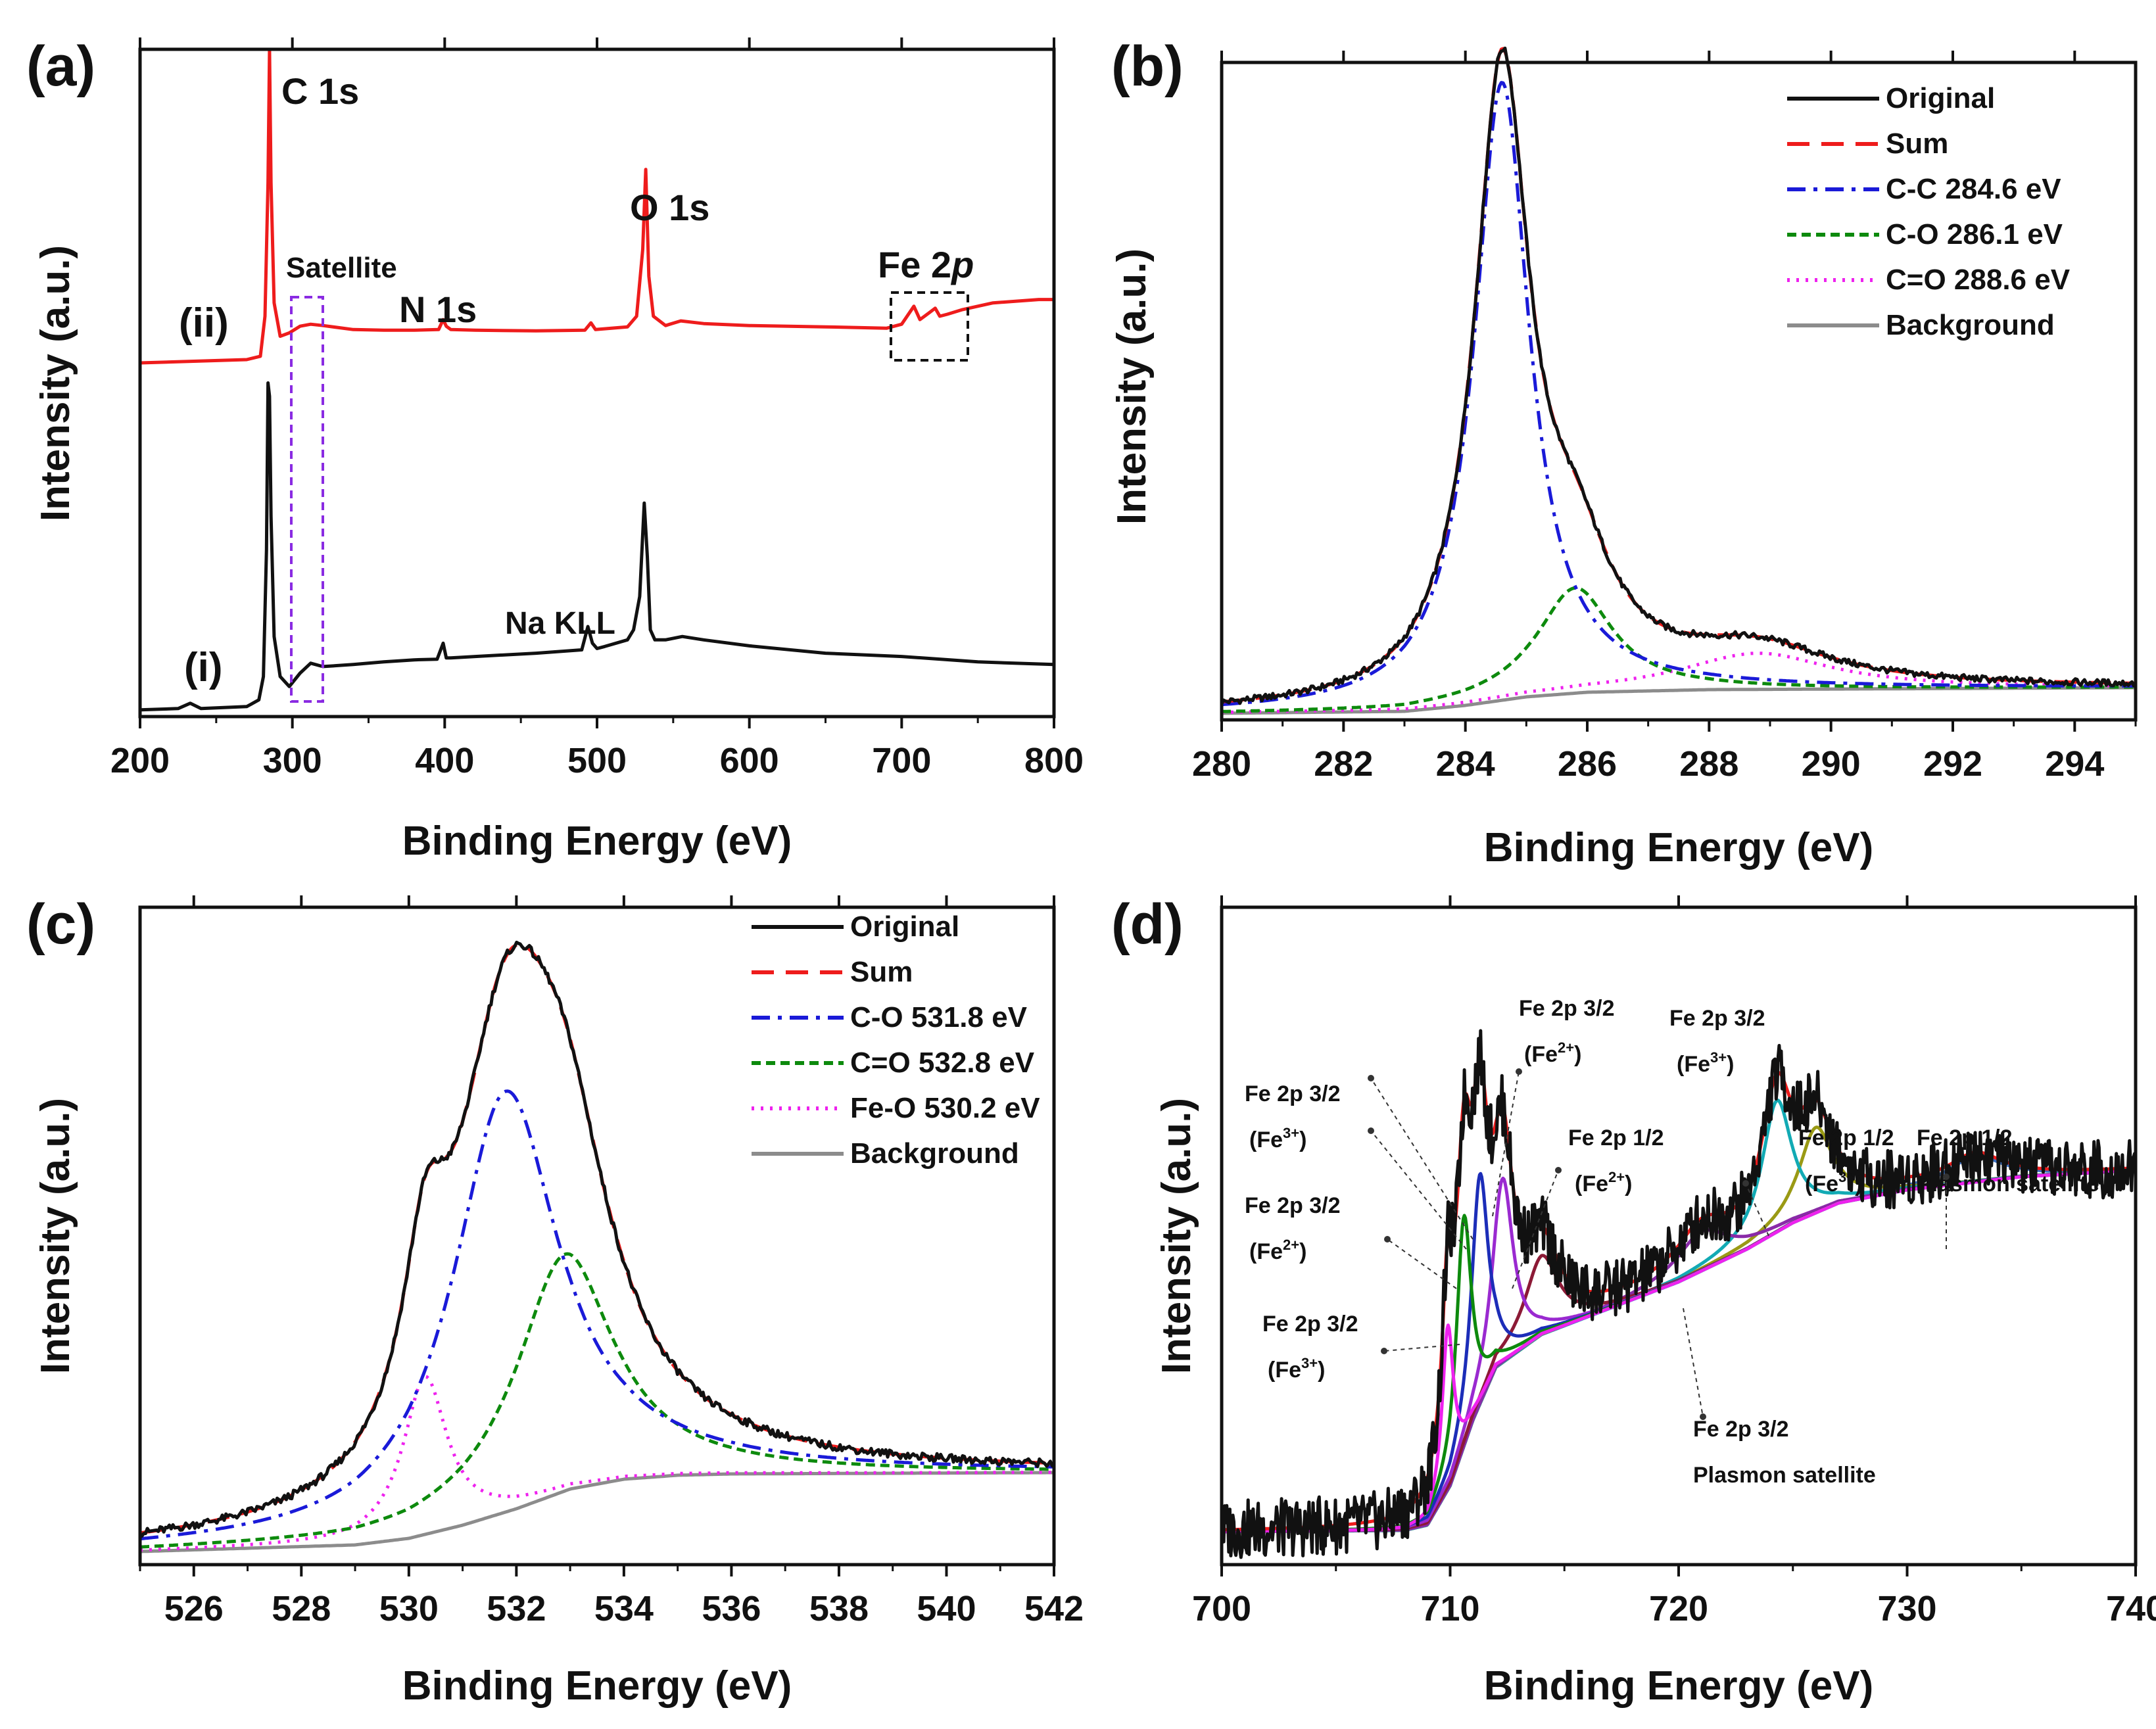 The image size is (2156, 1729). Describe the element at coordinates (1054, 760) in the screenshot. I see `x-tick-label: 800` at that location.